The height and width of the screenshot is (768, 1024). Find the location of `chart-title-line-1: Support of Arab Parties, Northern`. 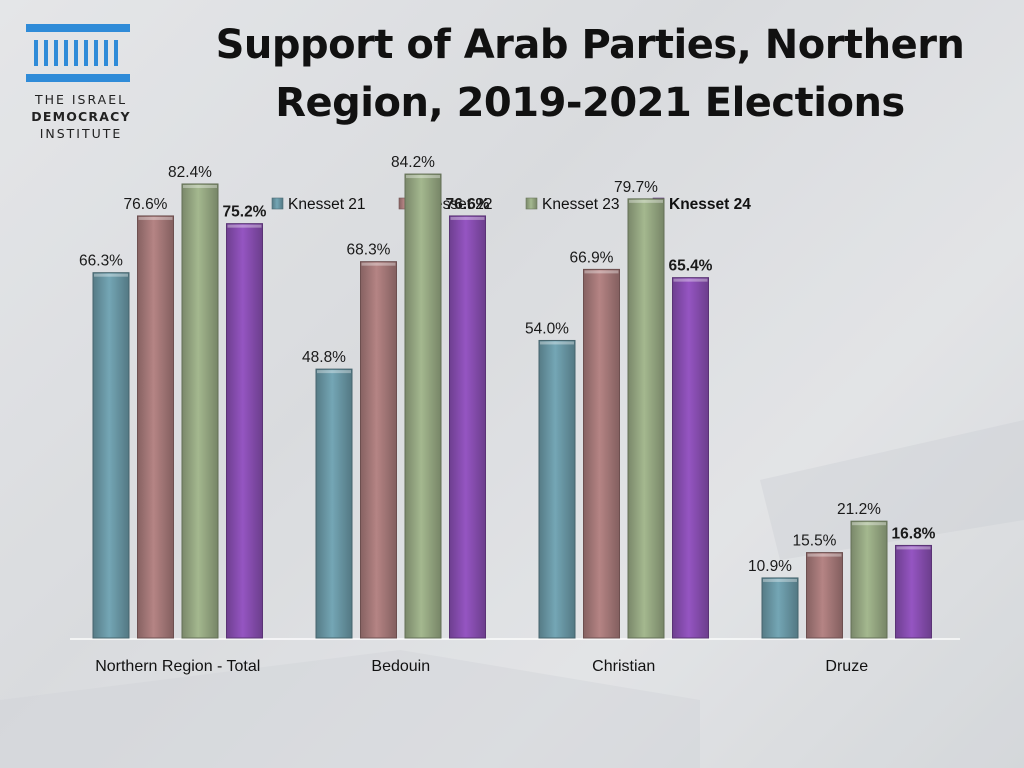

chart-title-line-1: Support of Arab Parties, Northern is located at coordinates (590, 45).